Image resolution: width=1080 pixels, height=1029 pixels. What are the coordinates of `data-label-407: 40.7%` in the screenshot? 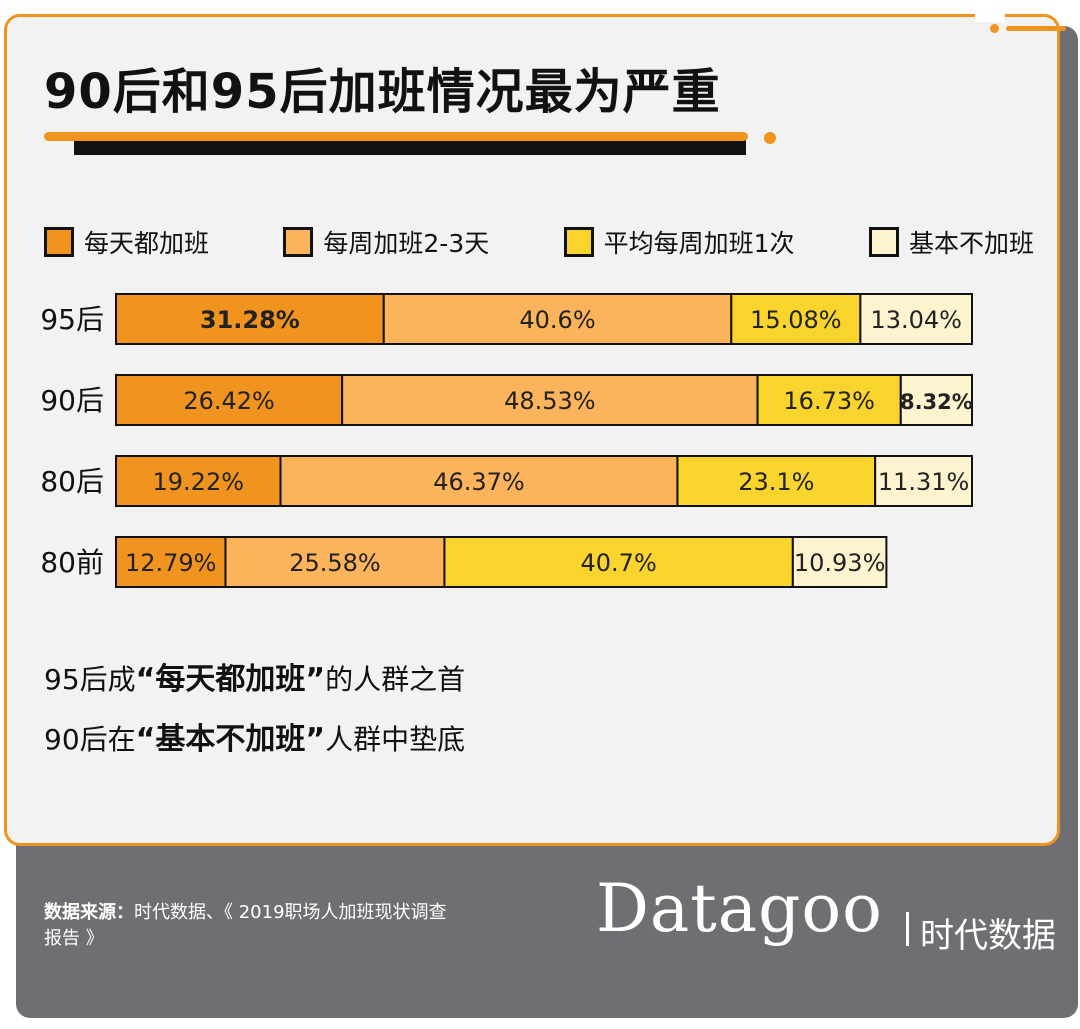 It's located at (619, 563).